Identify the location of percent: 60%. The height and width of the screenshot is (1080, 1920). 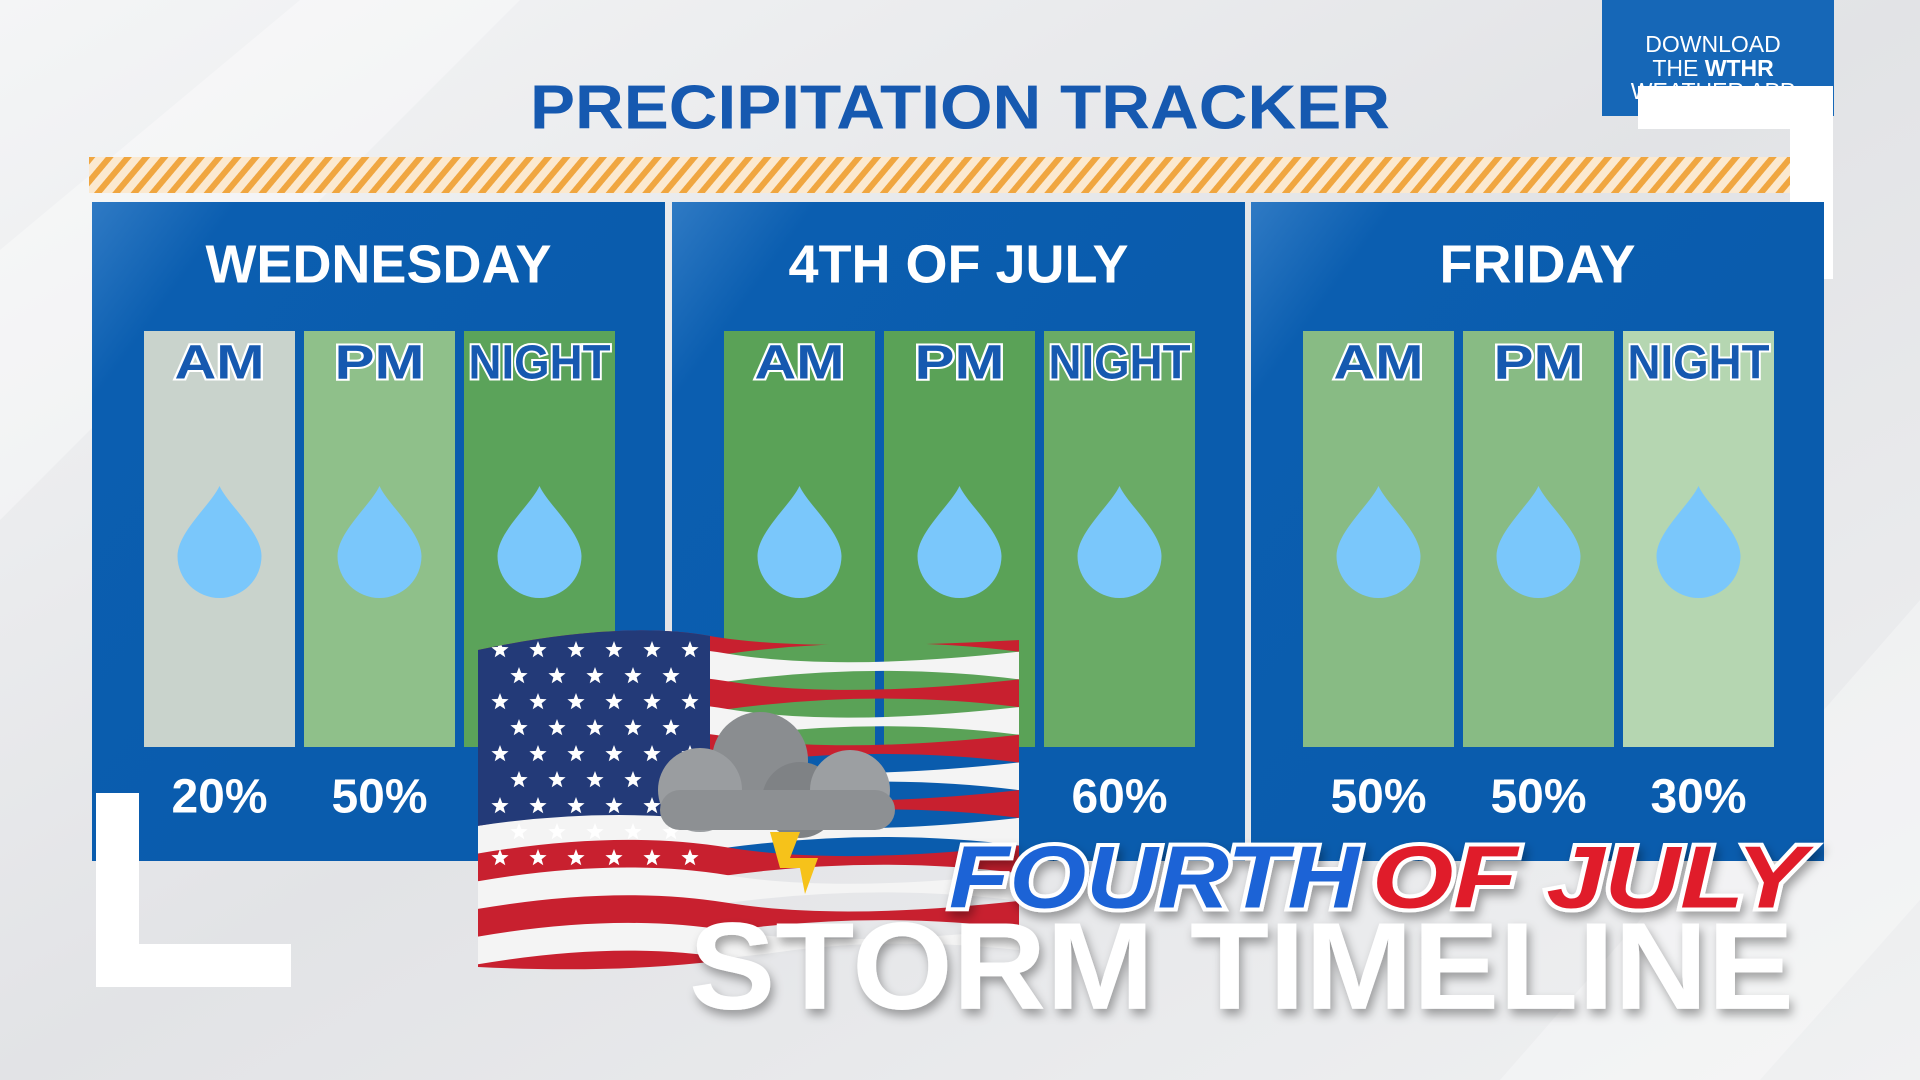
(1119, 797).